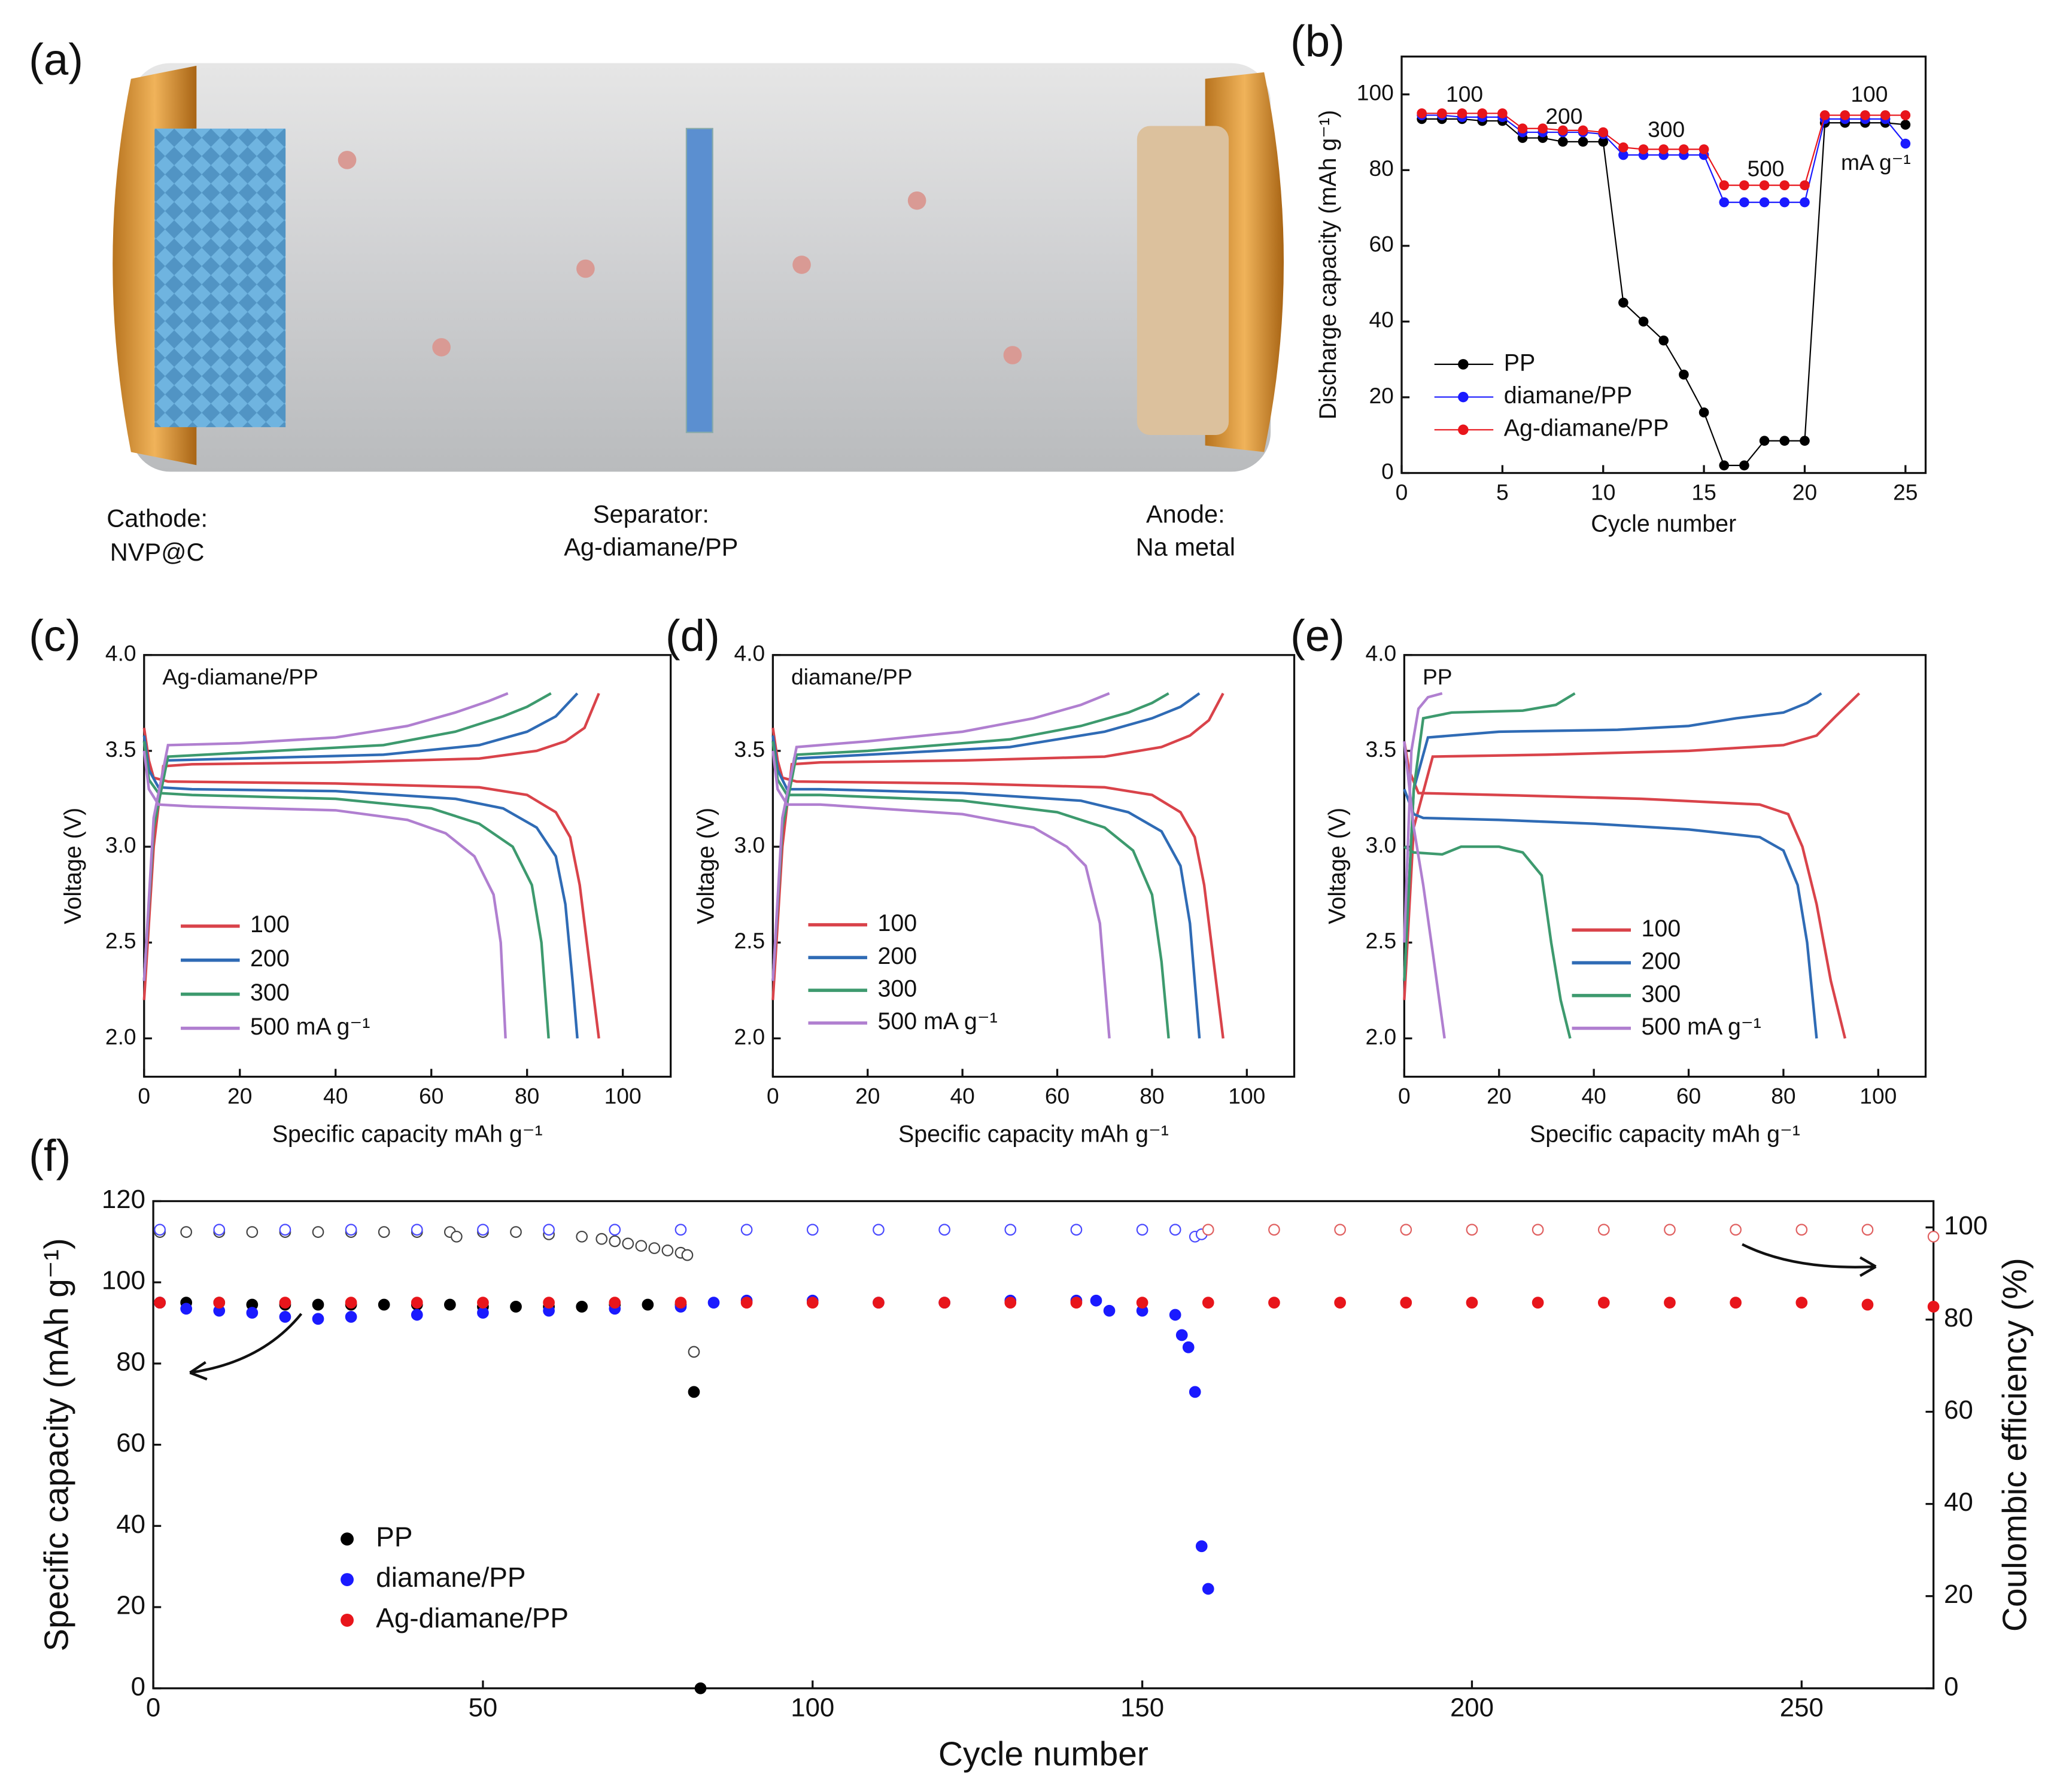 This screenshot has height=1792, width=2054. I want to click on separator, so click(699, 280).